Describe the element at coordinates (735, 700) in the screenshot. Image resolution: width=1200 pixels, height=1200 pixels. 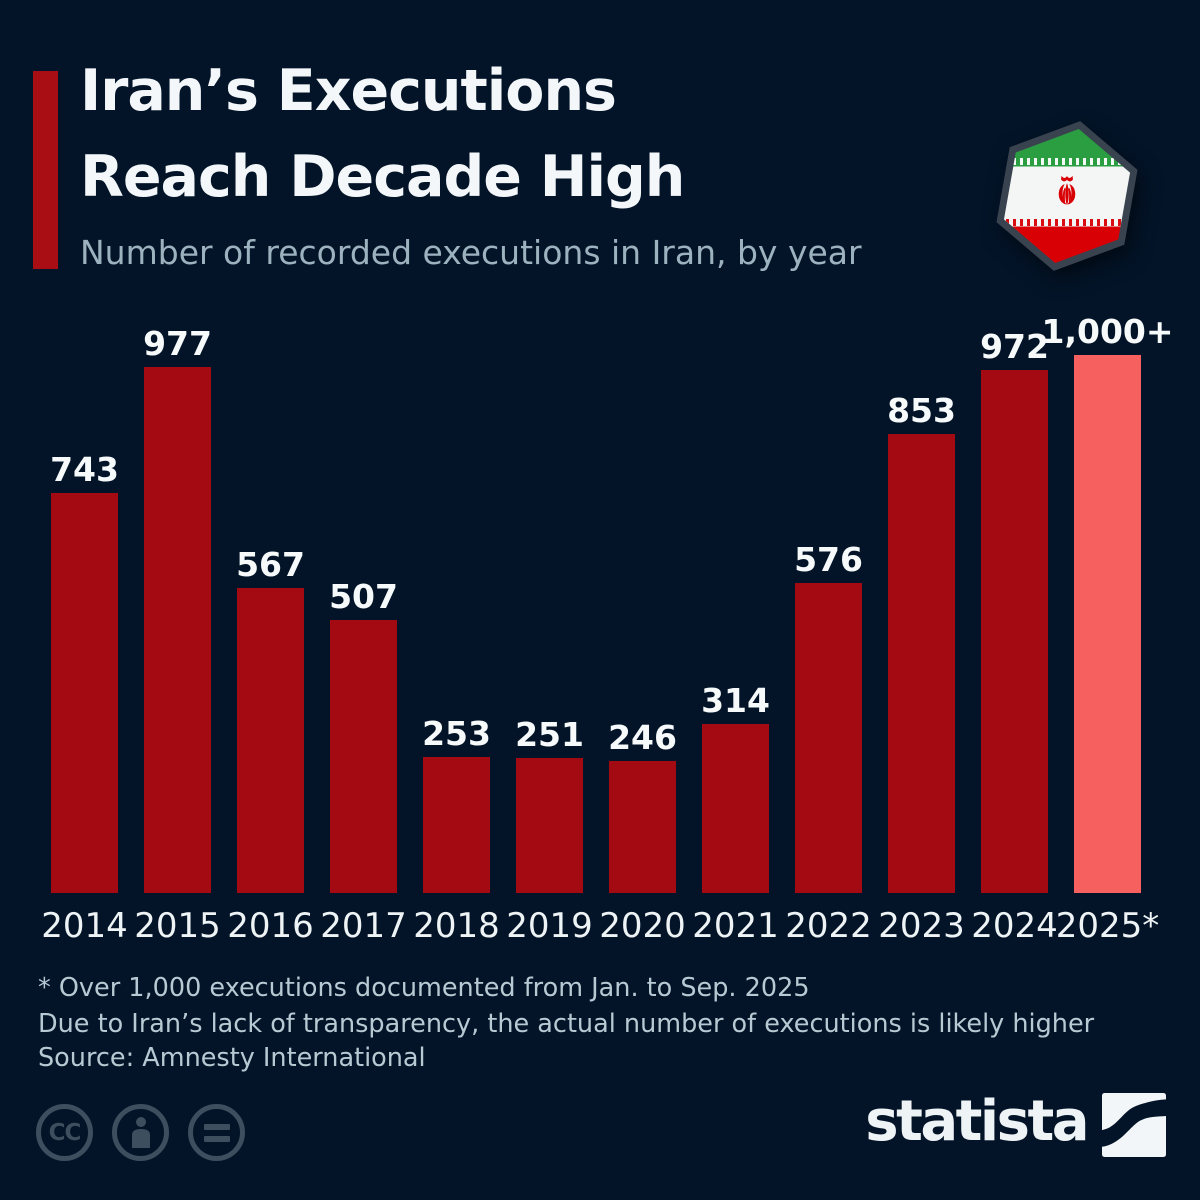
I see `bar-value-label: 314` at that location.